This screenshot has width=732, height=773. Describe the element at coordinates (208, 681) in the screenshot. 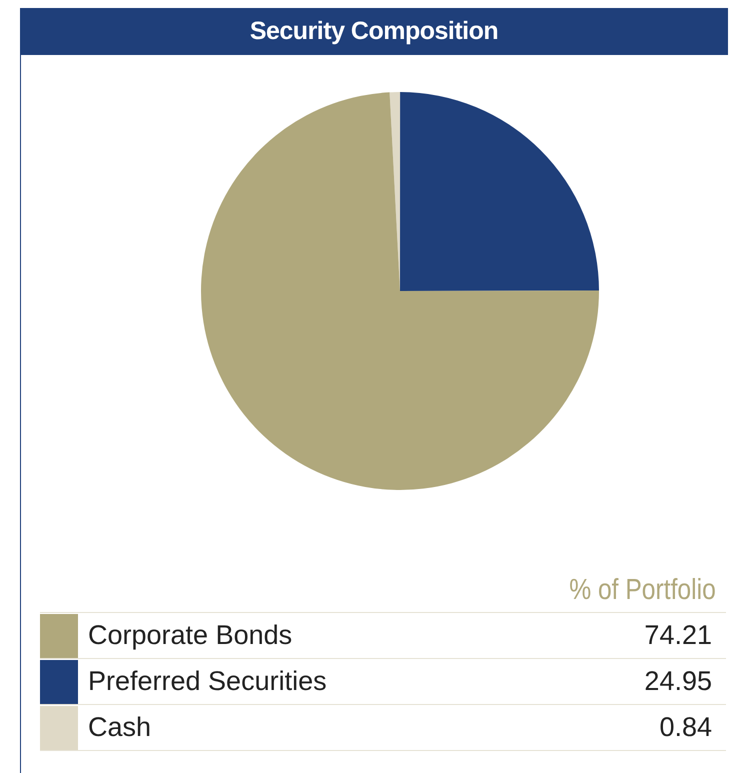

I see `legend-label: Preferred Securities` at that location.